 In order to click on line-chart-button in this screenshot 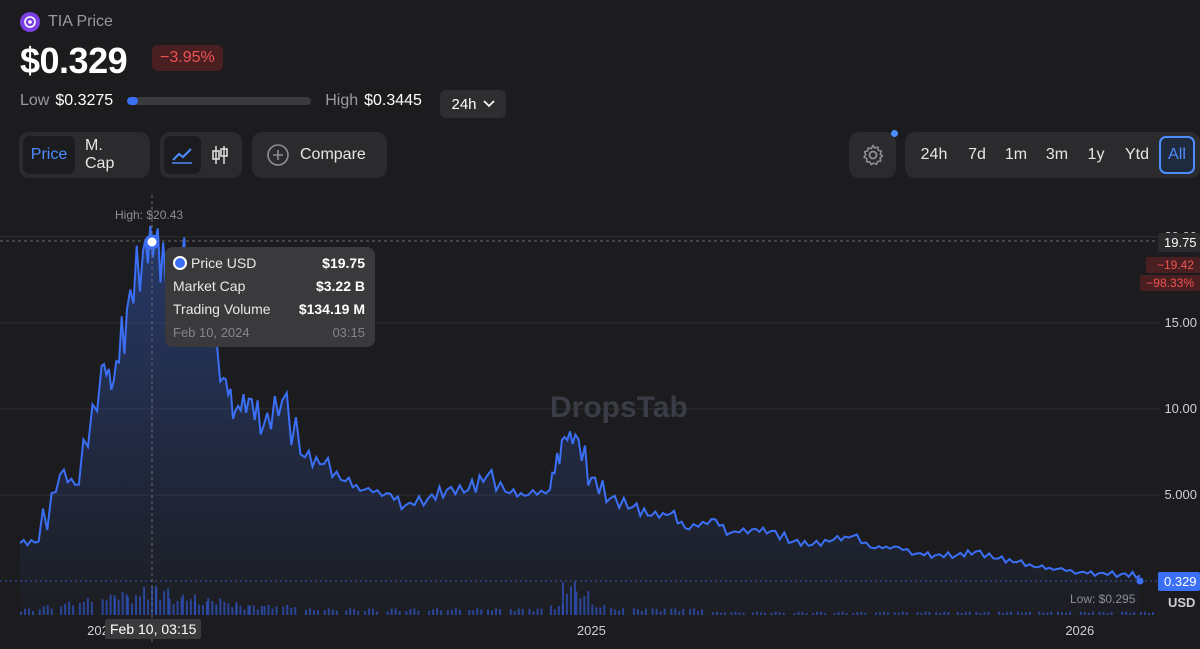, I will do `click(182, 155)`.